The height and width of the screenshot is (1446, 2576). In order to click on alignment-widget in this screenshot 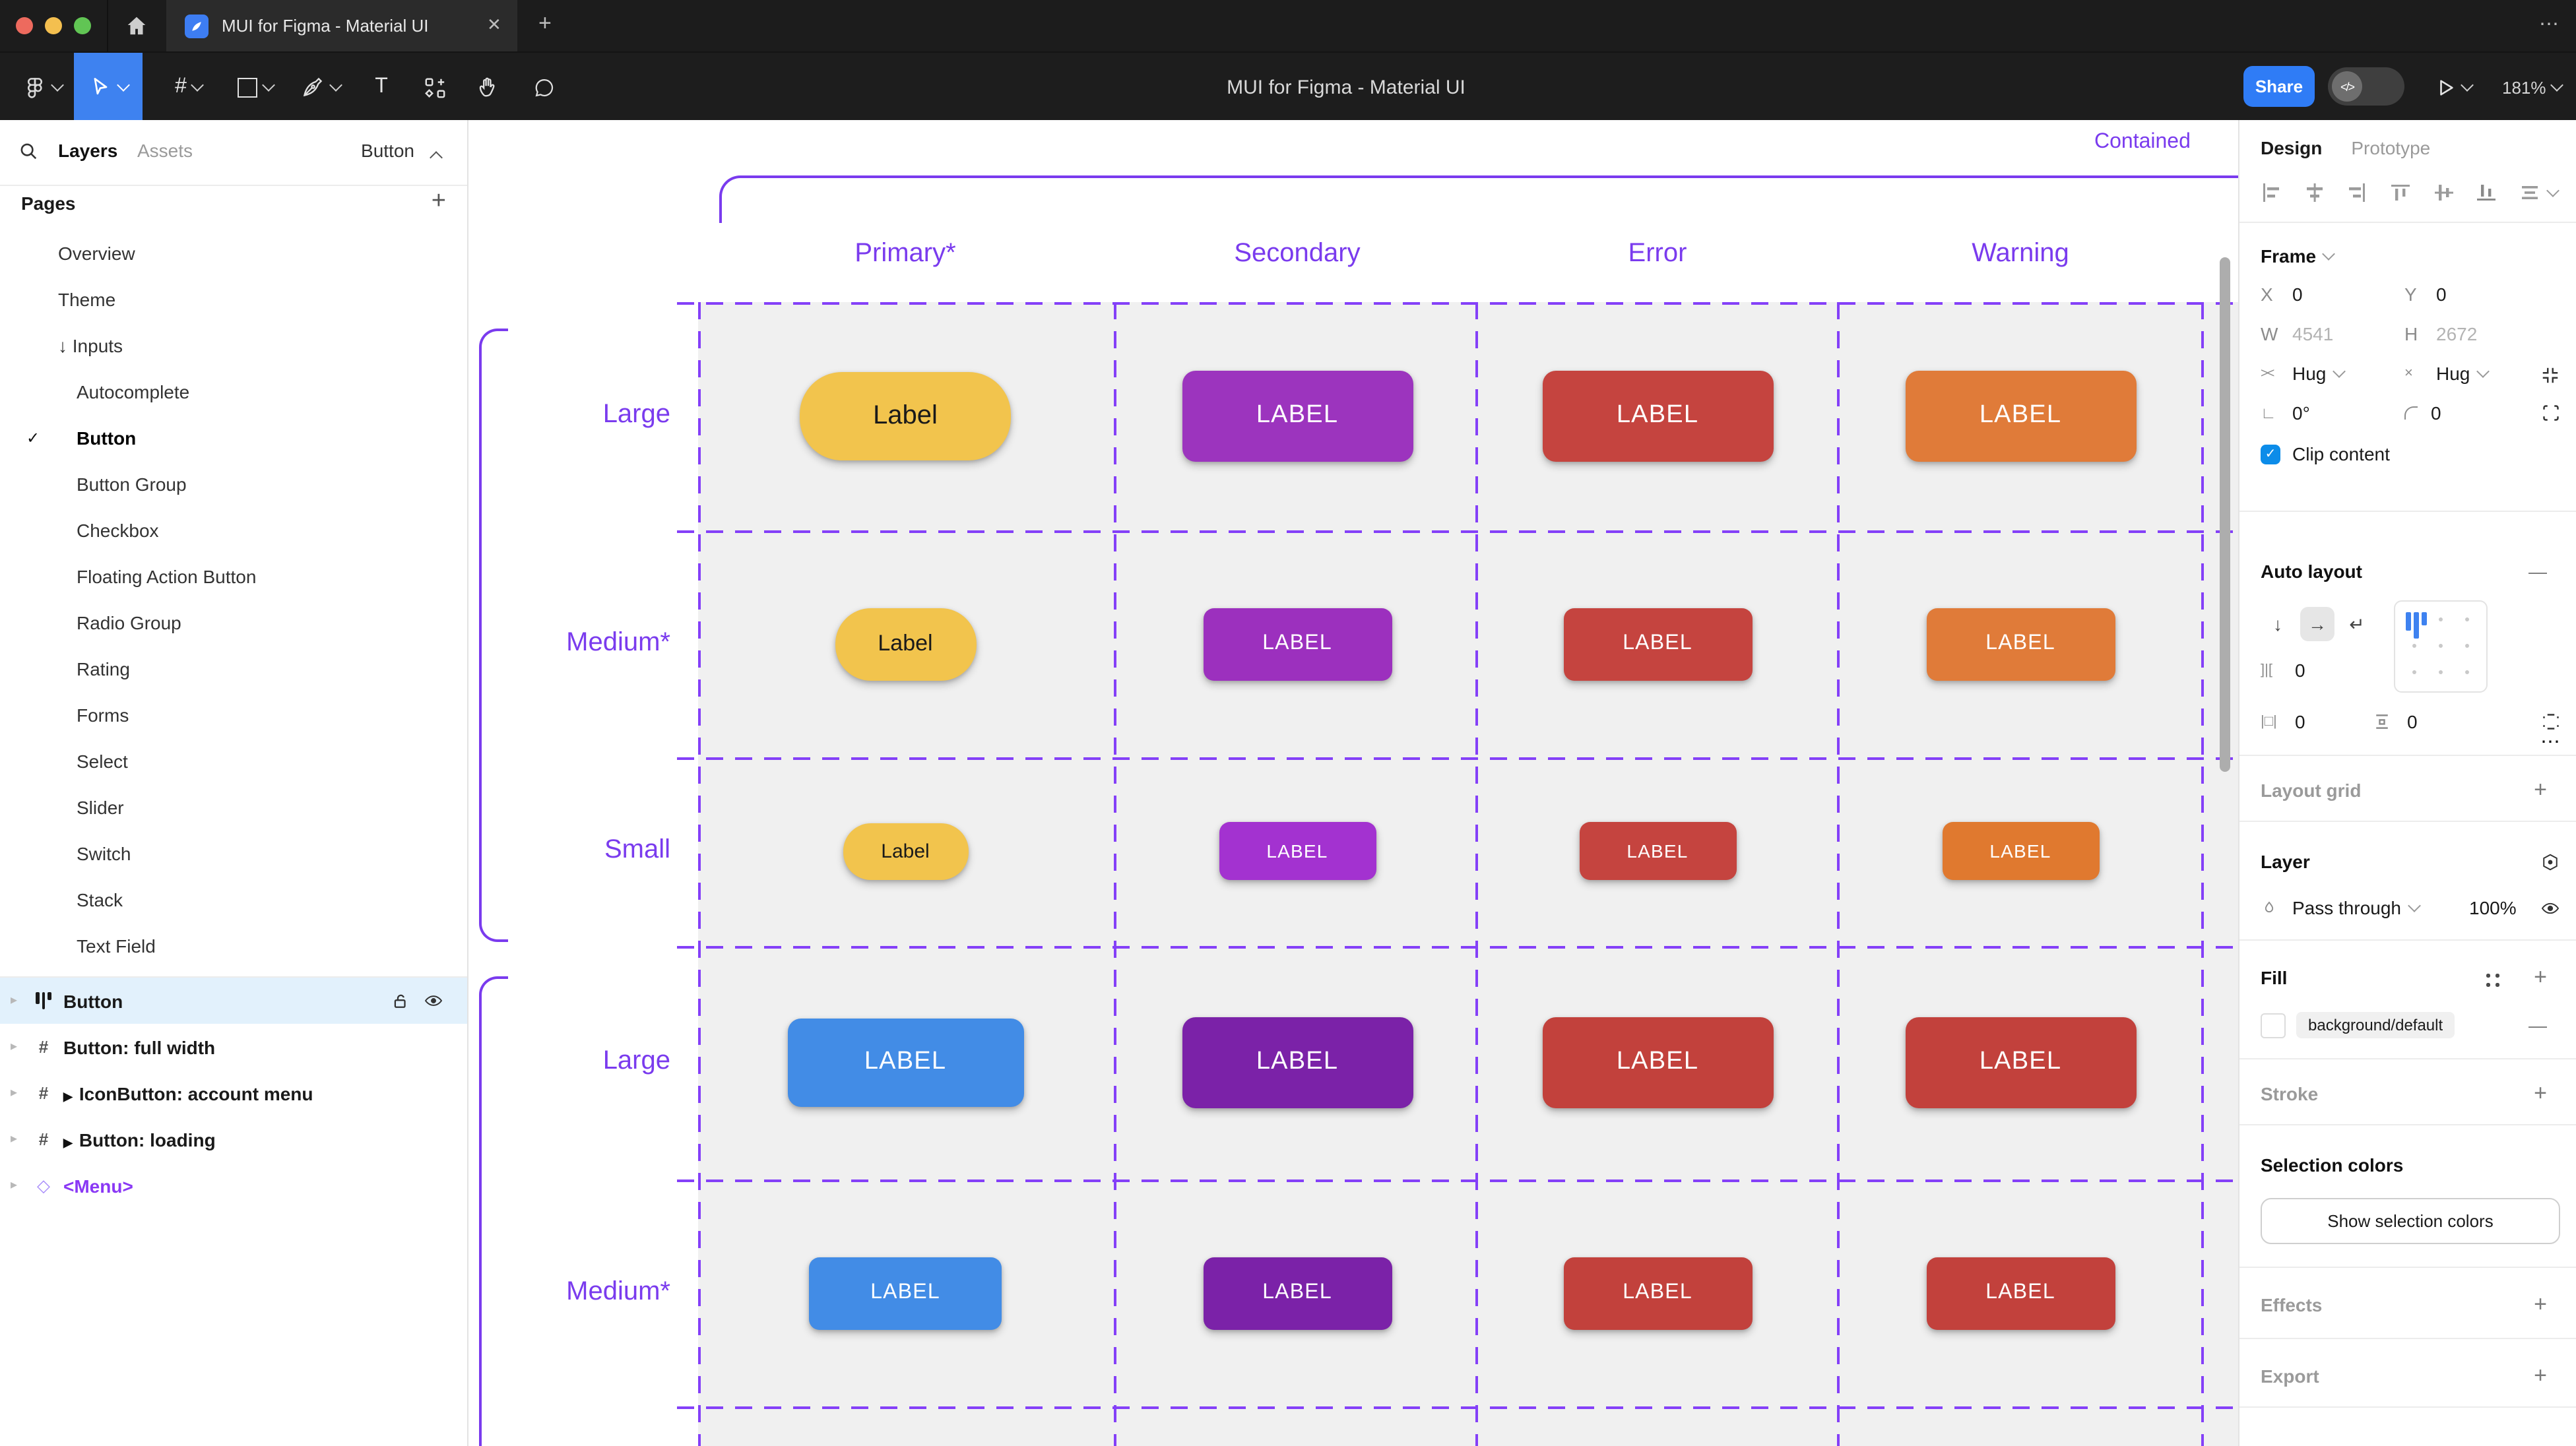, I will do `click(2441, 646)`.